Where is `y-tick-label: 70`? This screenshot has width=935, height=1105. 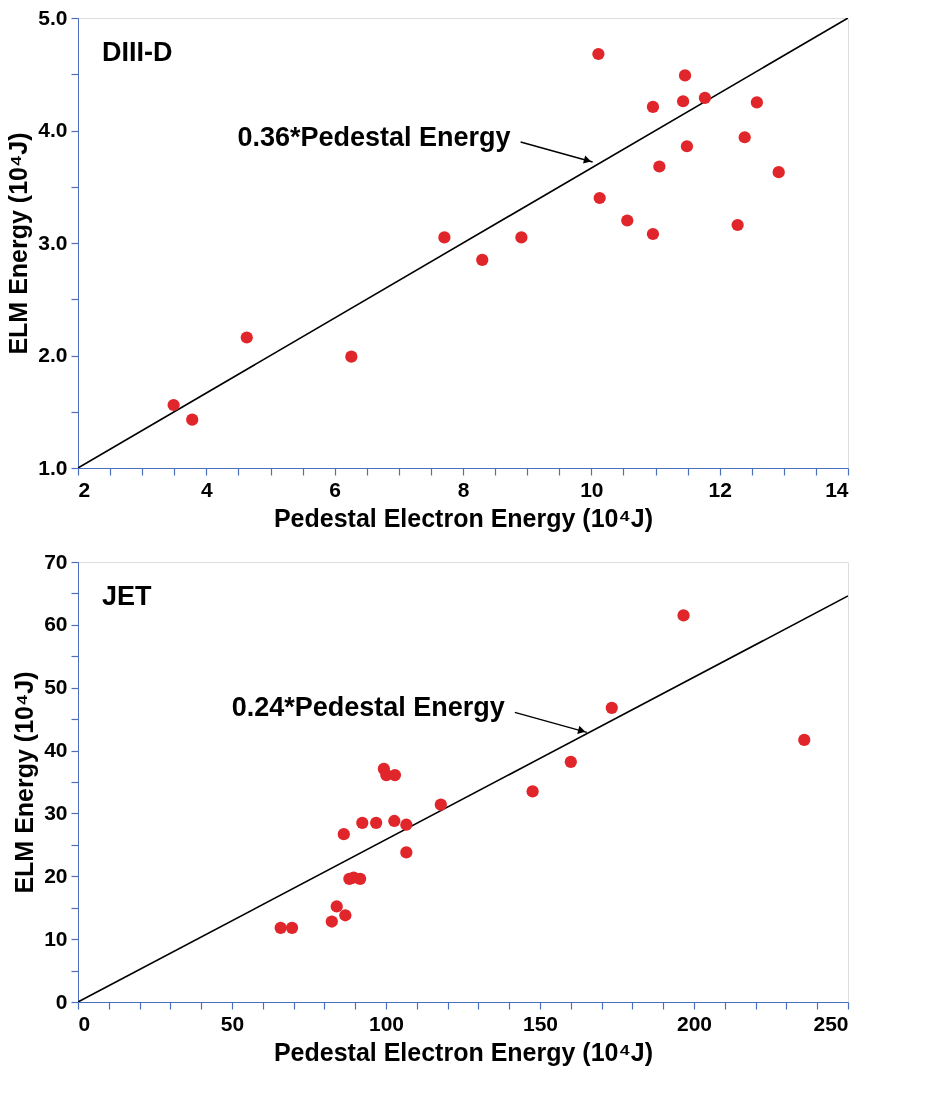
y-tick-label: 70 is located at coordinates (56, 561).